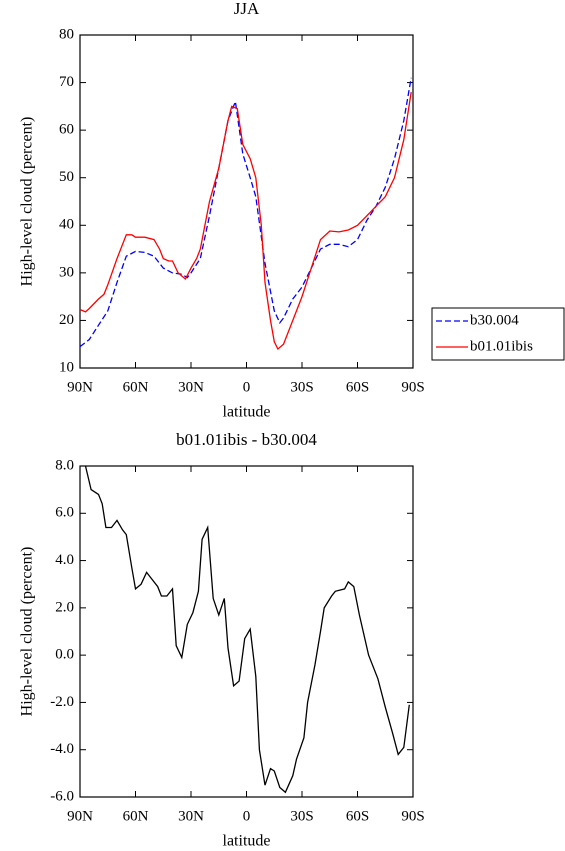 This screenshot has height=851, width=565. What do you see at coordinates (498, 334) in the screenshot?
I see `legend-box` at bounding box center [498, 334].